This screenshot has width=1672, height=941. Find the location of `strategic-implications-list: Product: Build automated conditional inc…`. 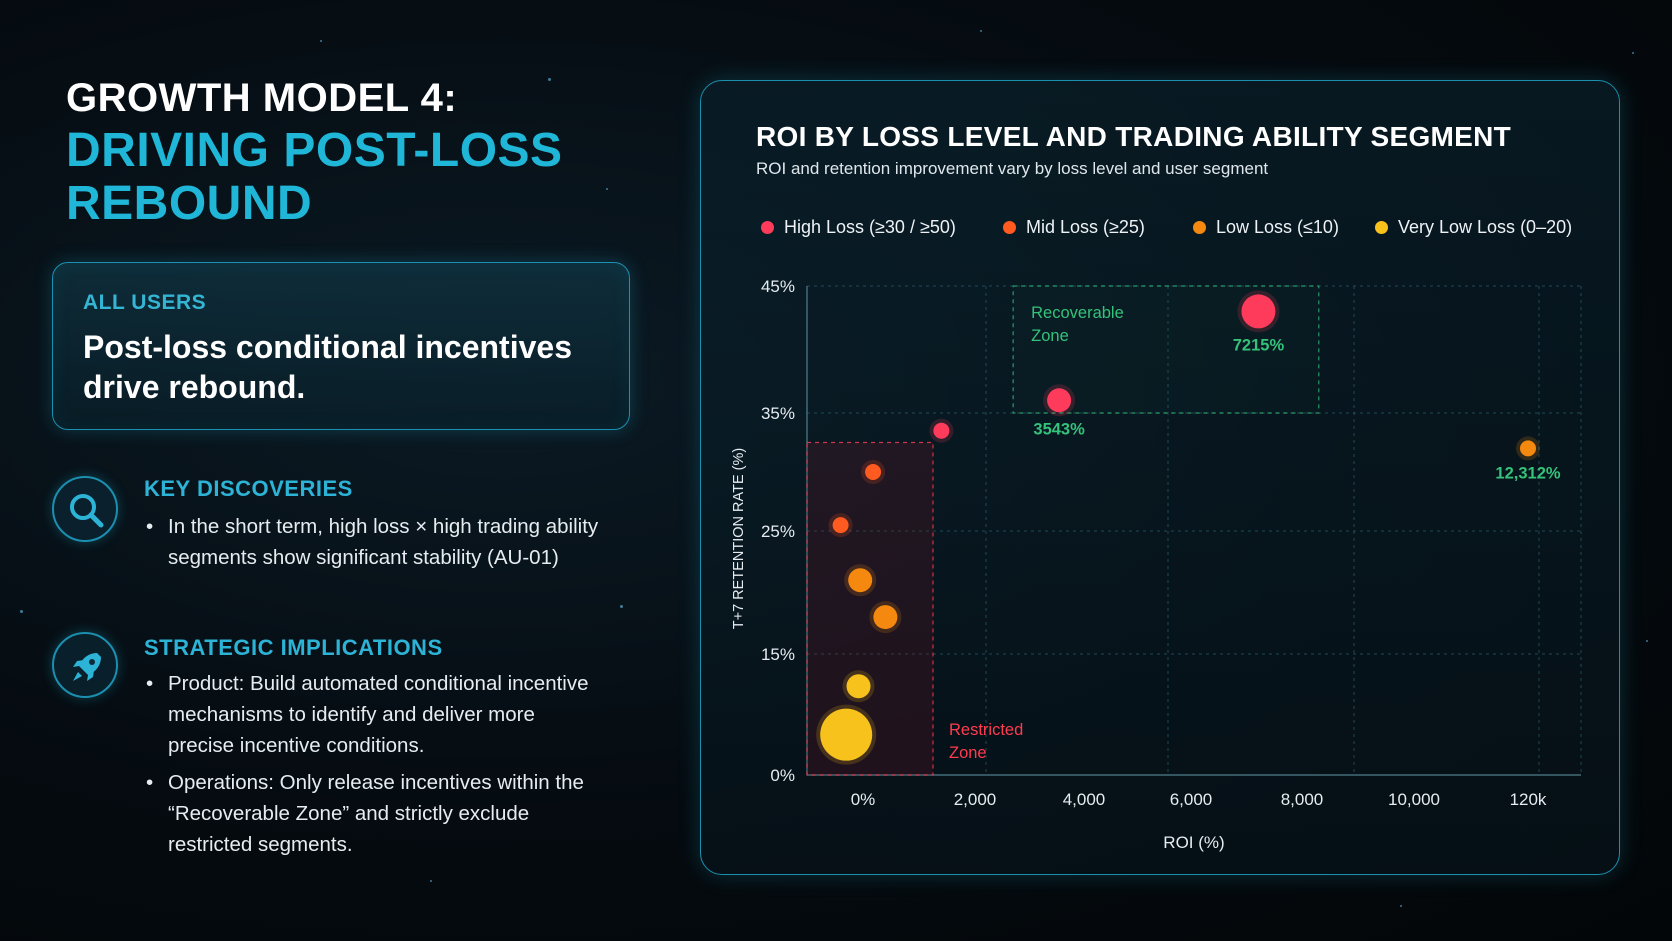

strategic-implications-list: Product: Build automated conditional inc… is located at coordinates (374, 767).